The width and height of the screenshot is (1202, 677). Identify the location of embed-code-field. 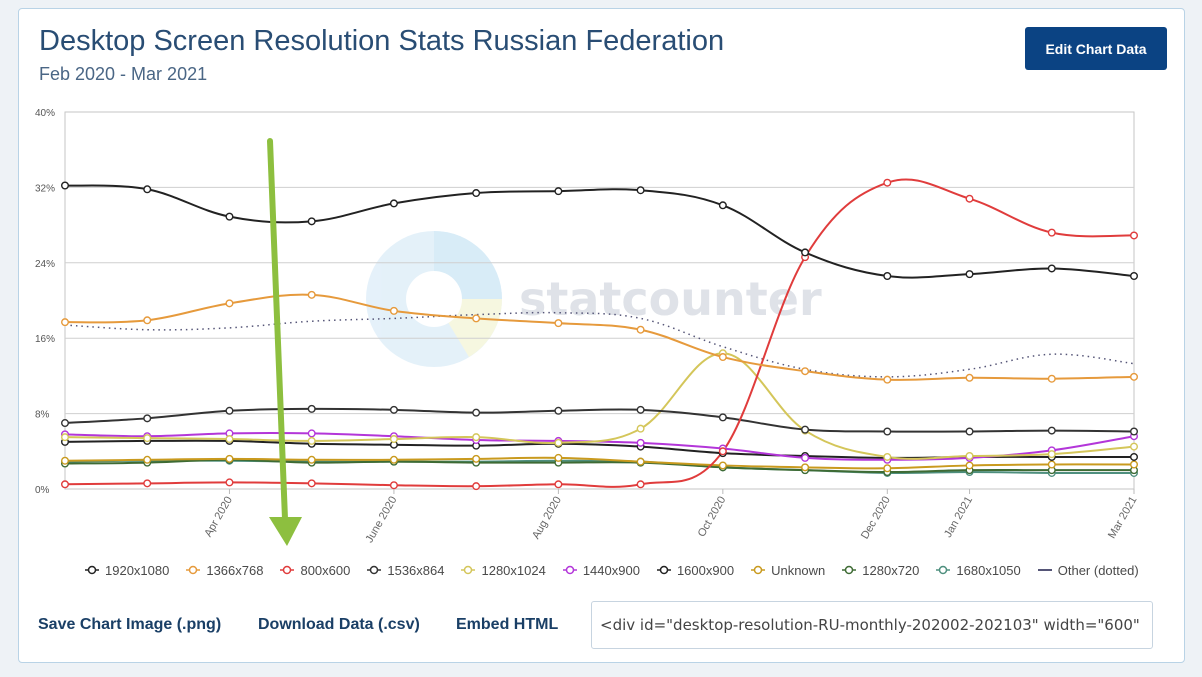
(872, 625).